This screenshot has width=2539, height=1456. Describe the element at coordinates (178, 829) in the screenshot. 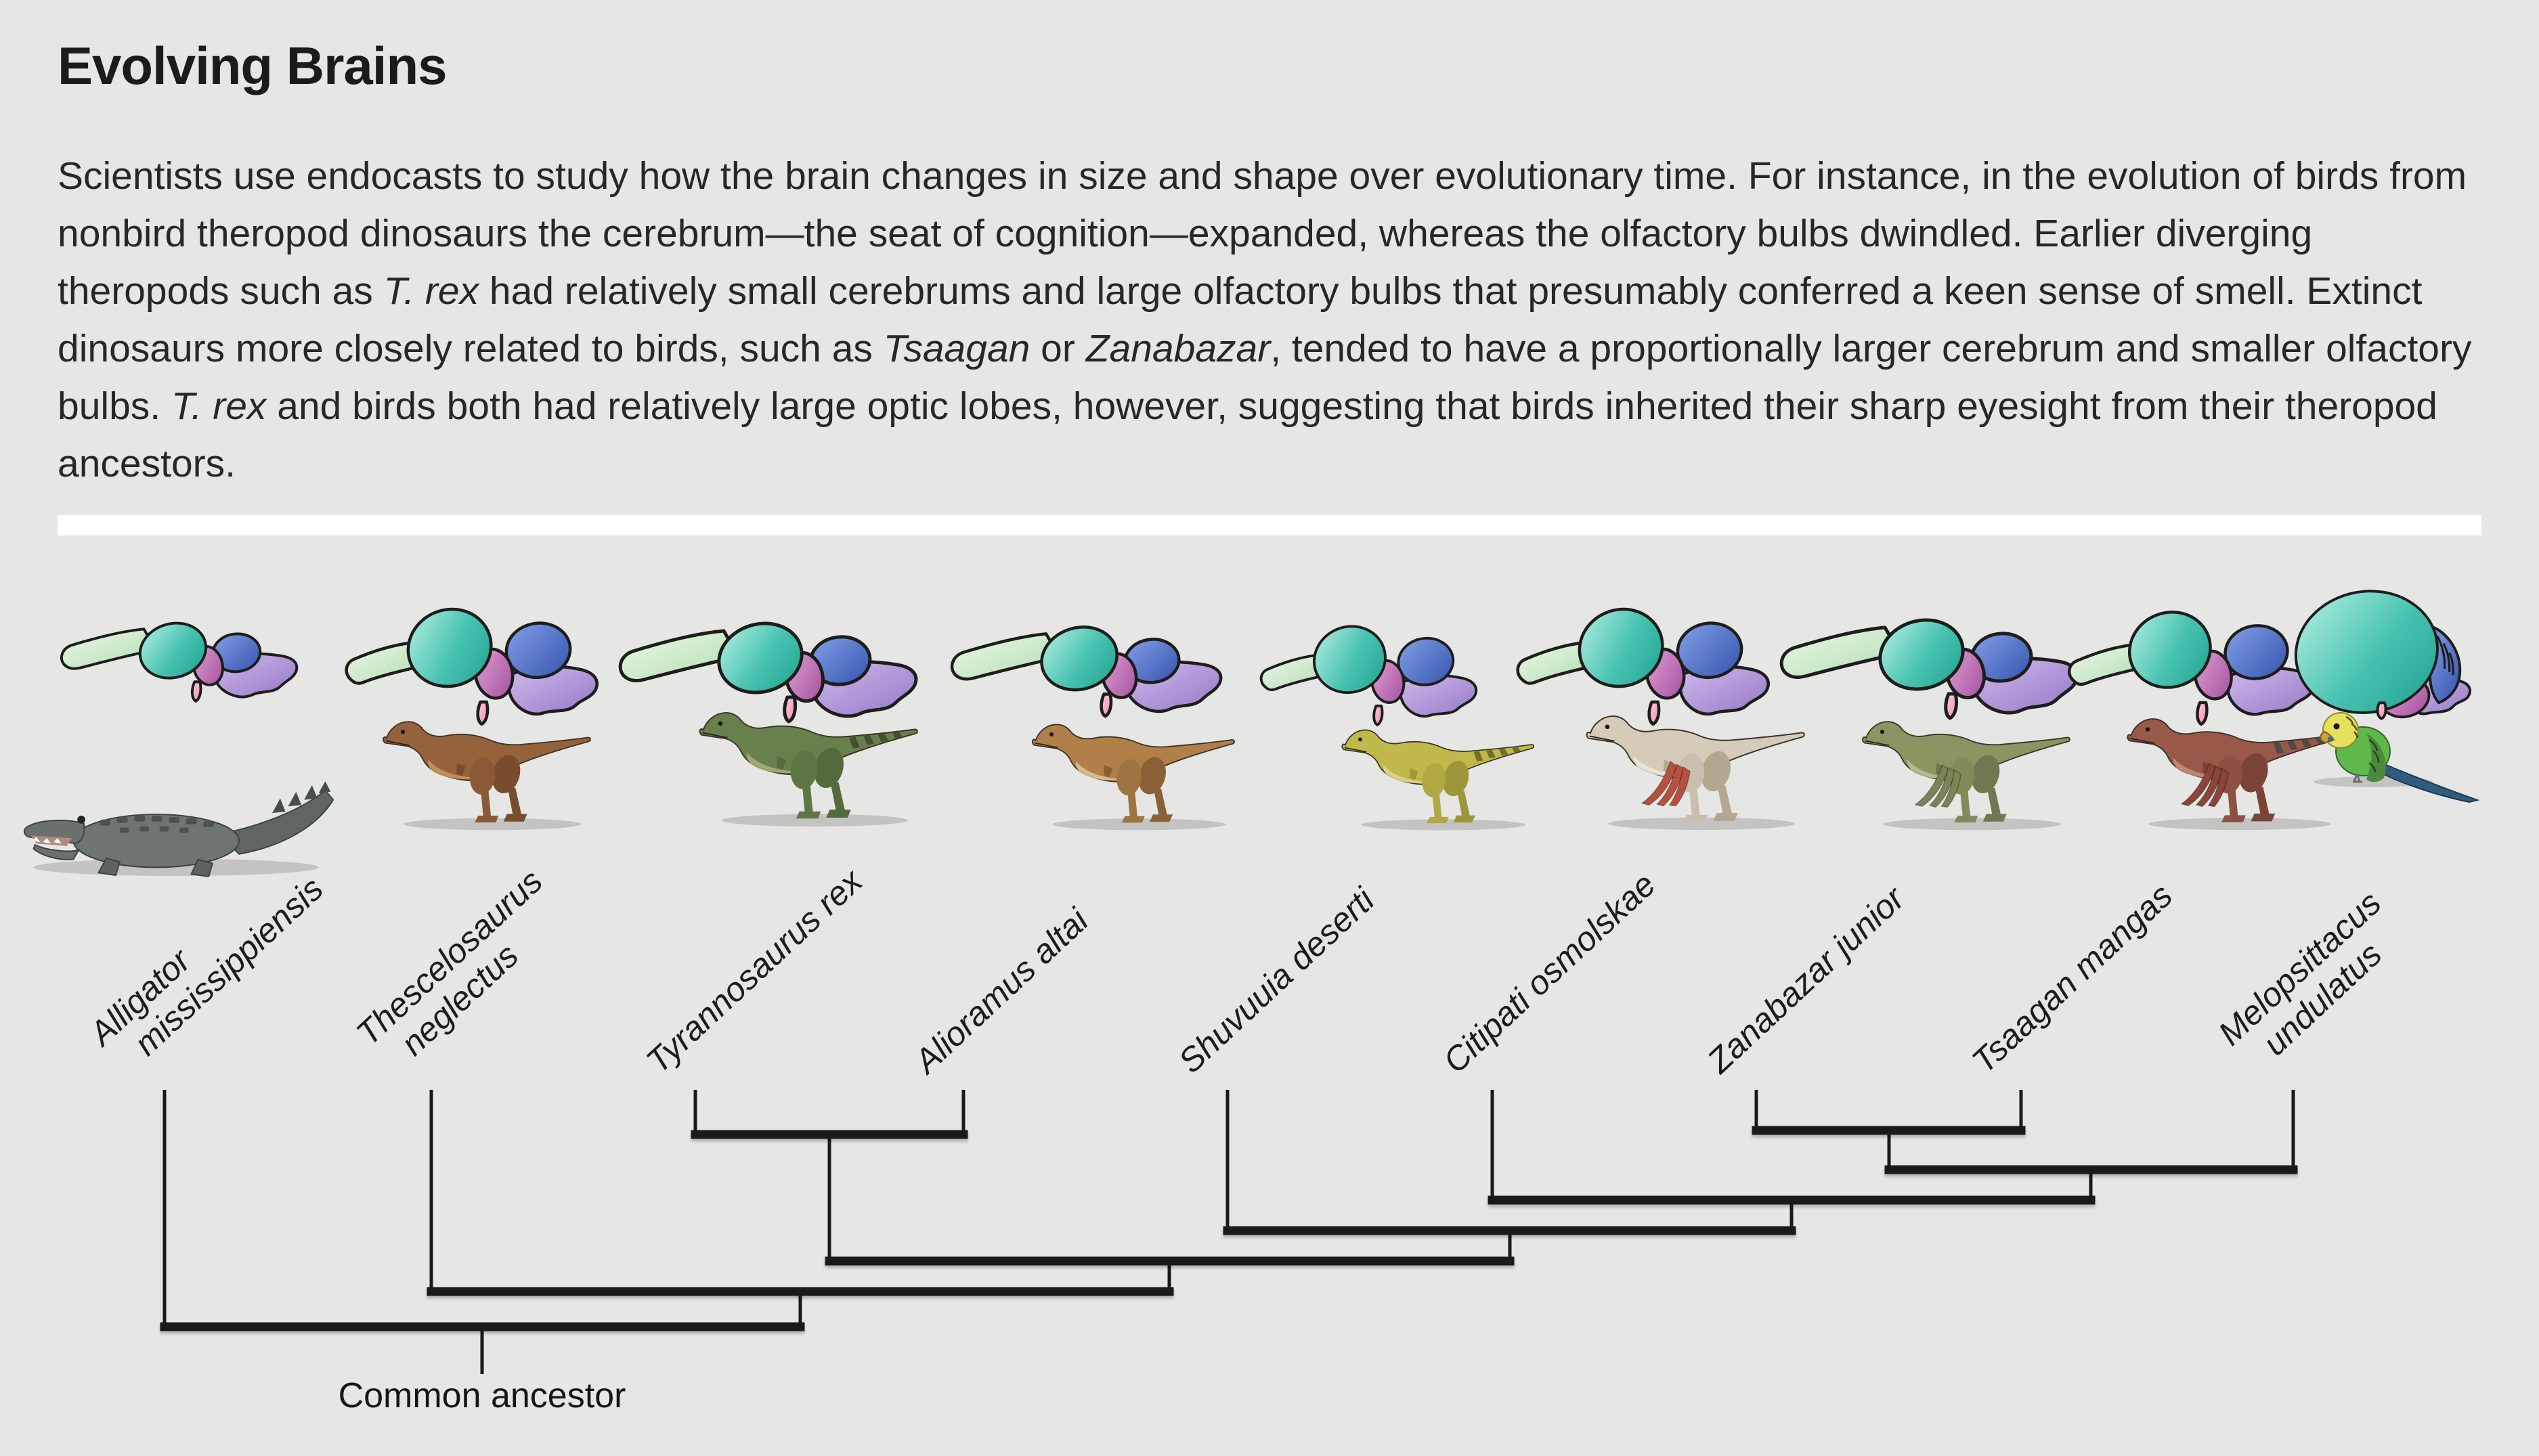

I see `alligator-illustration` at that location.